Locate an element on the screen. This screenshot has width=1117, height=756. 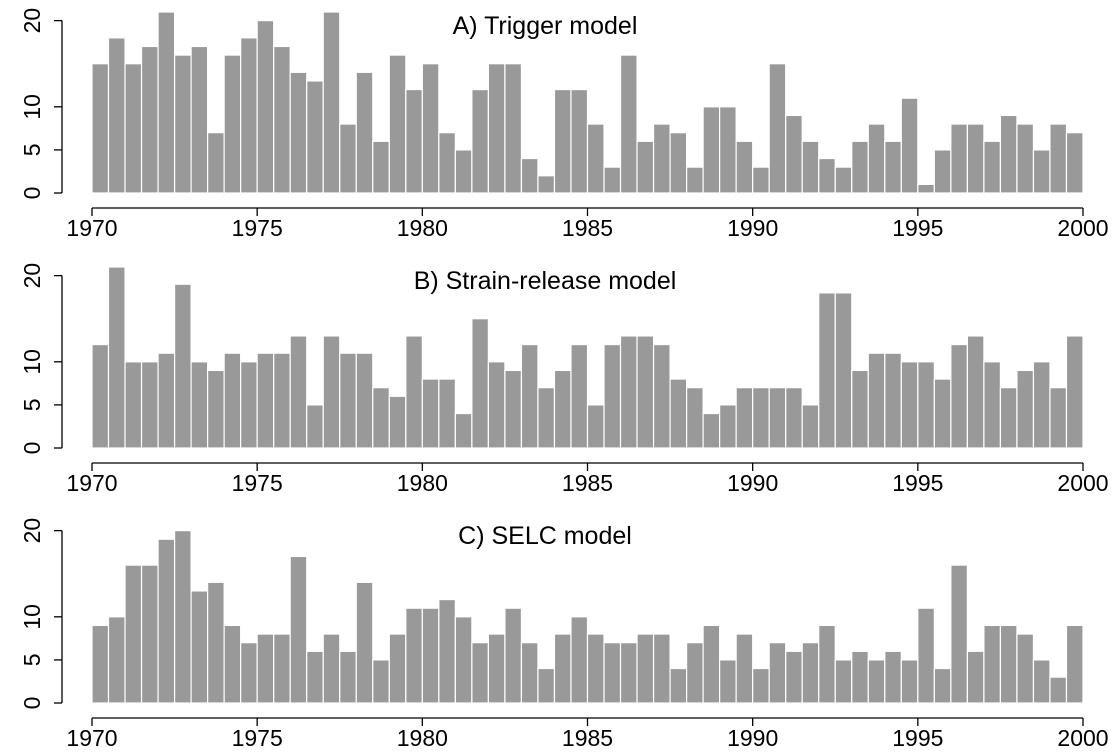
x-tick-label: 1995 is located at coordinates (917, 483).